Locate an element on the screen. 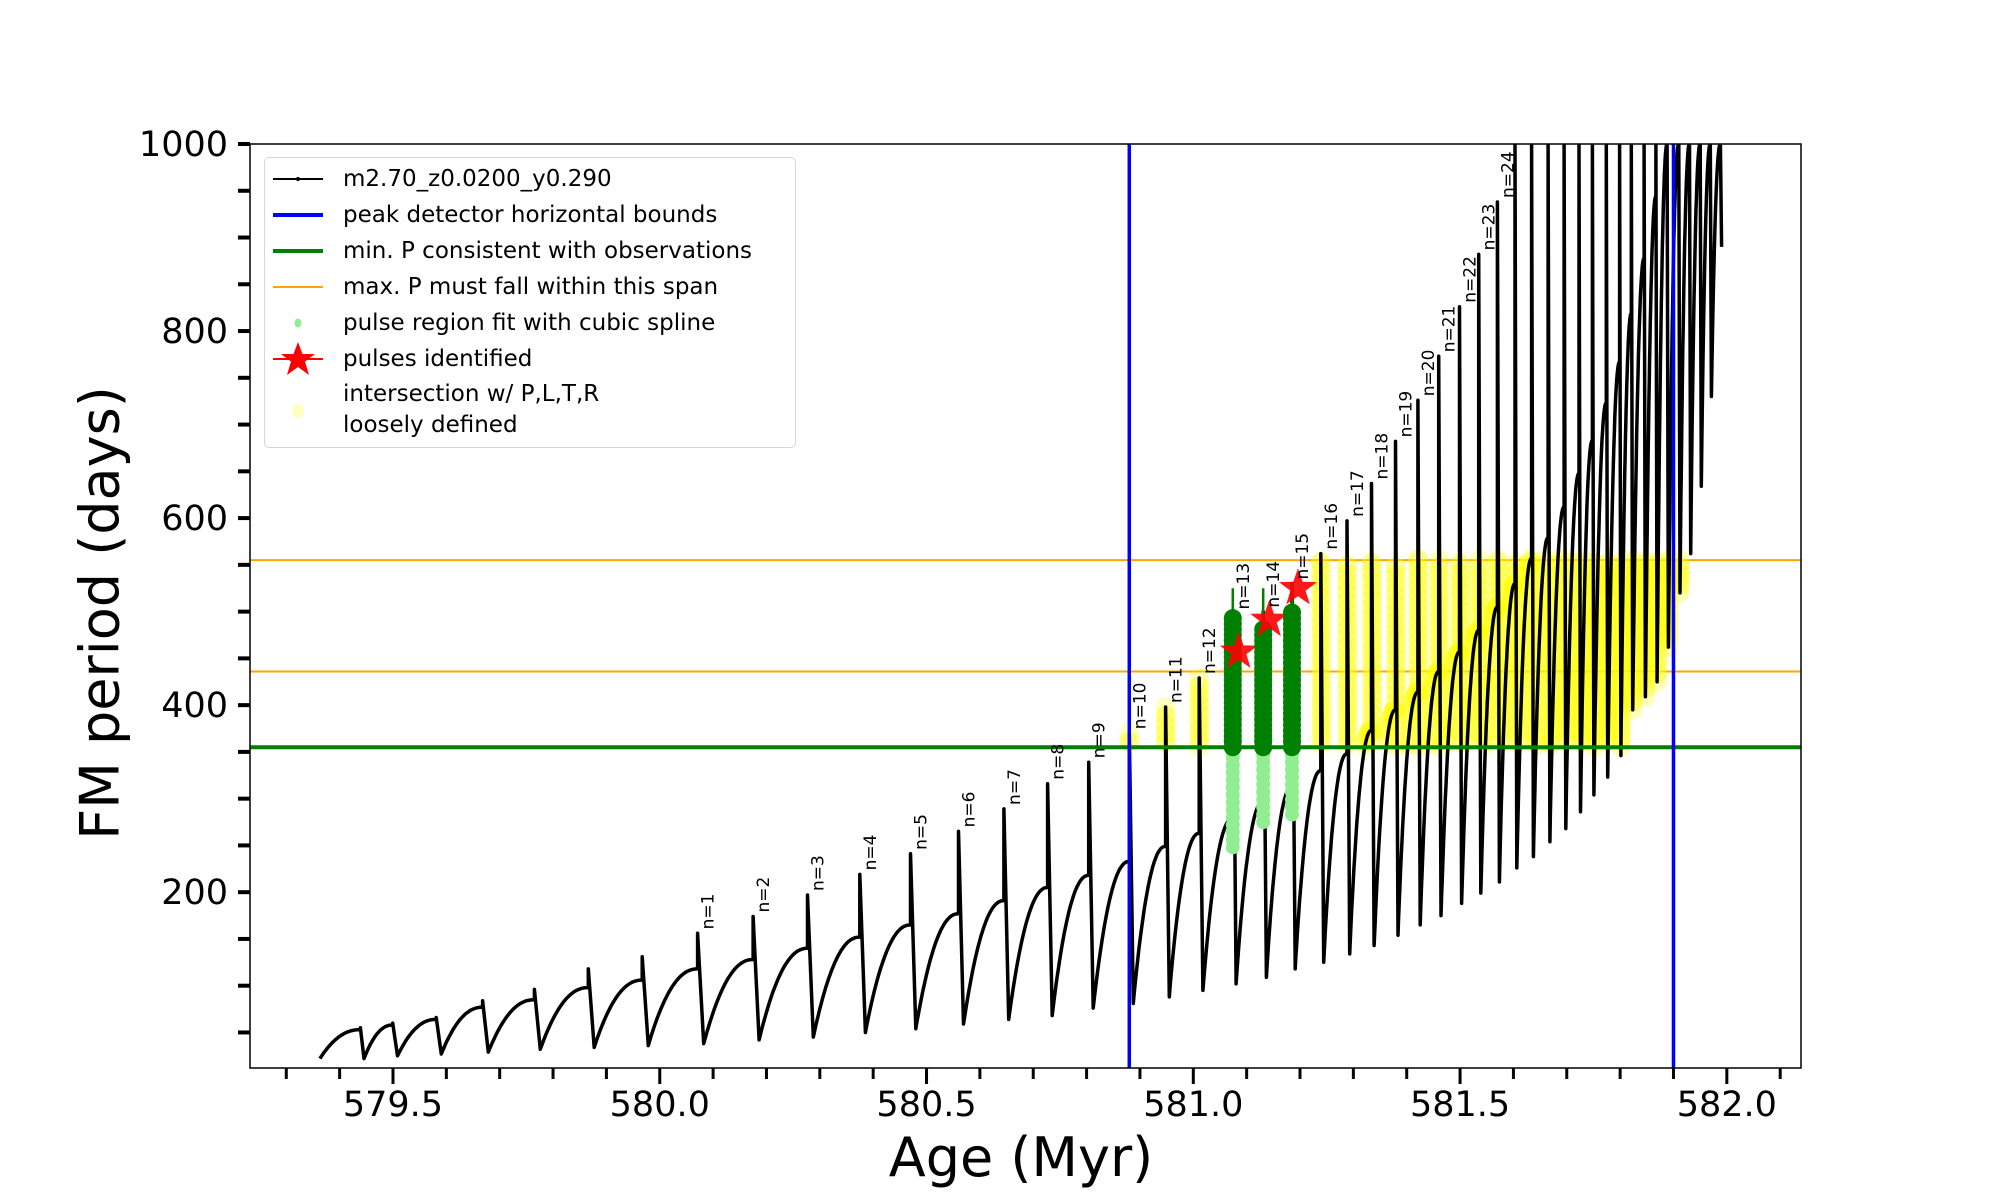  pulse-label: n=23 is located at coordinates (1490, 227).